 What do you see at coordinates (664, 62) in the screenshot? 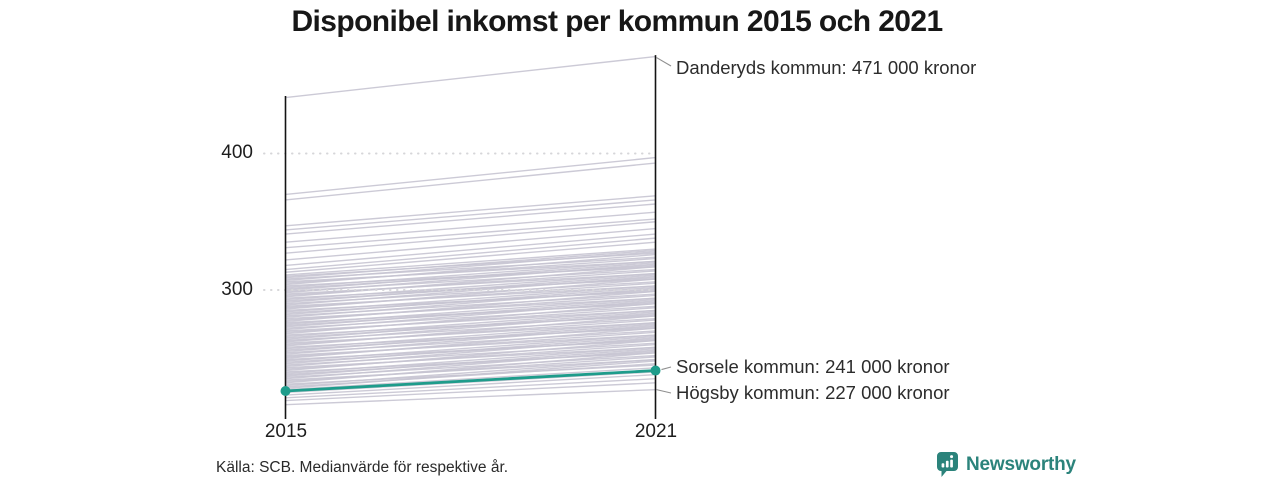
I see `connector-danderyd` at bounding box center [664, 62].